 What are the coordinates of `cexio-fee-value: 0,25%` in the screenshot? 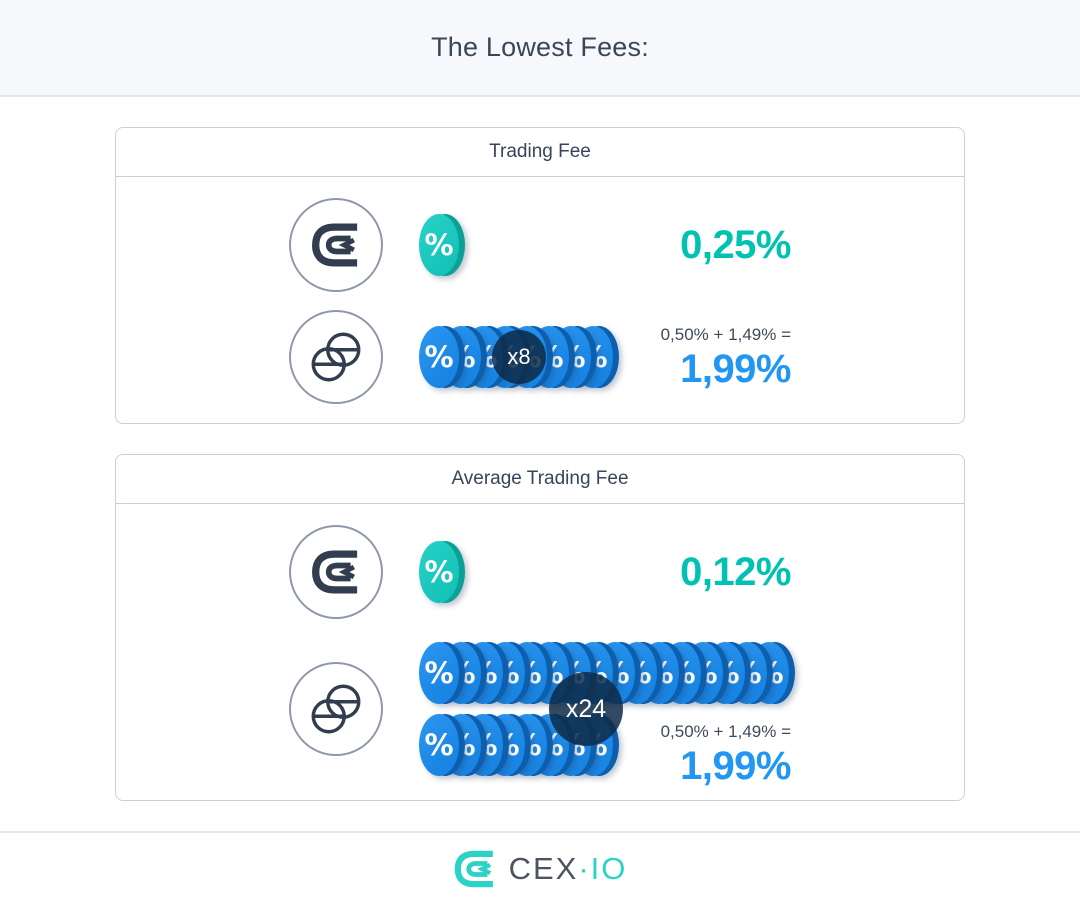 It's located at (735, 245).